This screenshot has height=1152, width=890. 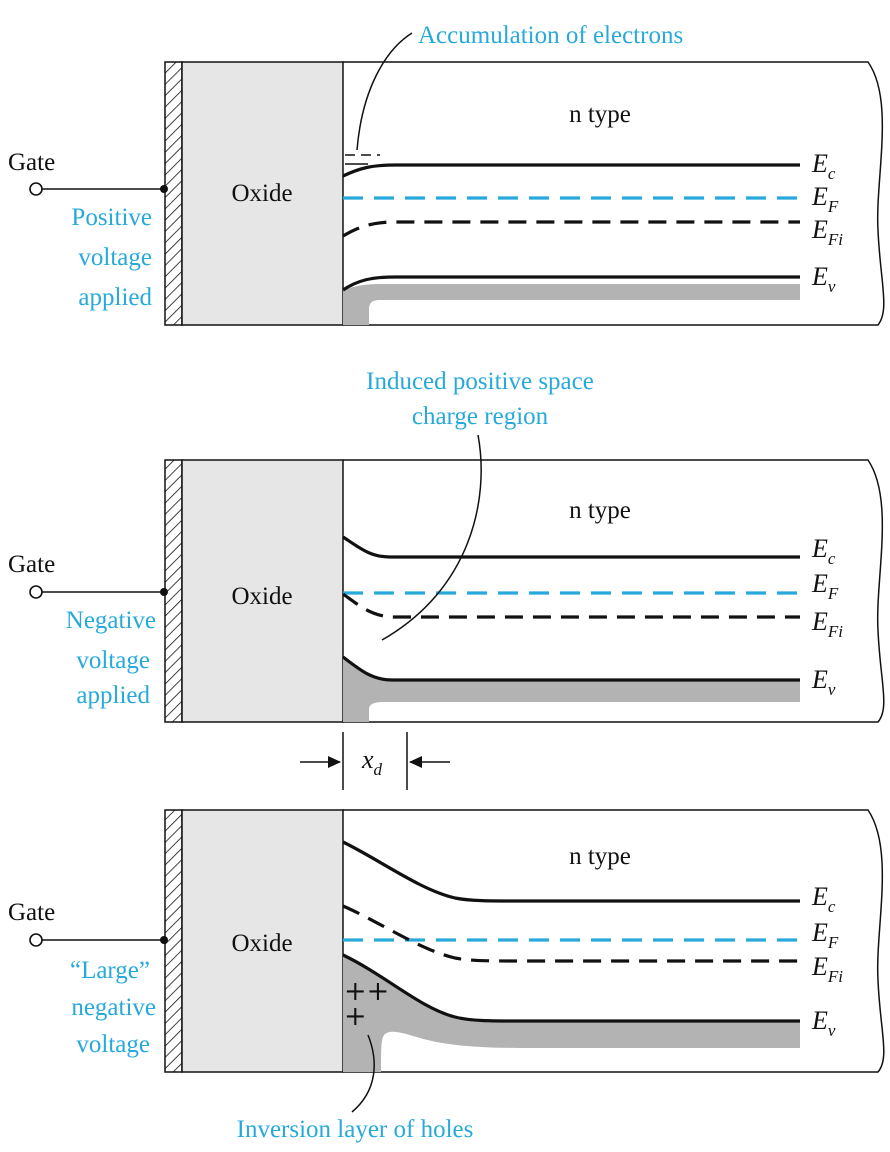 I want to click on depletion-width-label: xd, so click(x=372, y=762).